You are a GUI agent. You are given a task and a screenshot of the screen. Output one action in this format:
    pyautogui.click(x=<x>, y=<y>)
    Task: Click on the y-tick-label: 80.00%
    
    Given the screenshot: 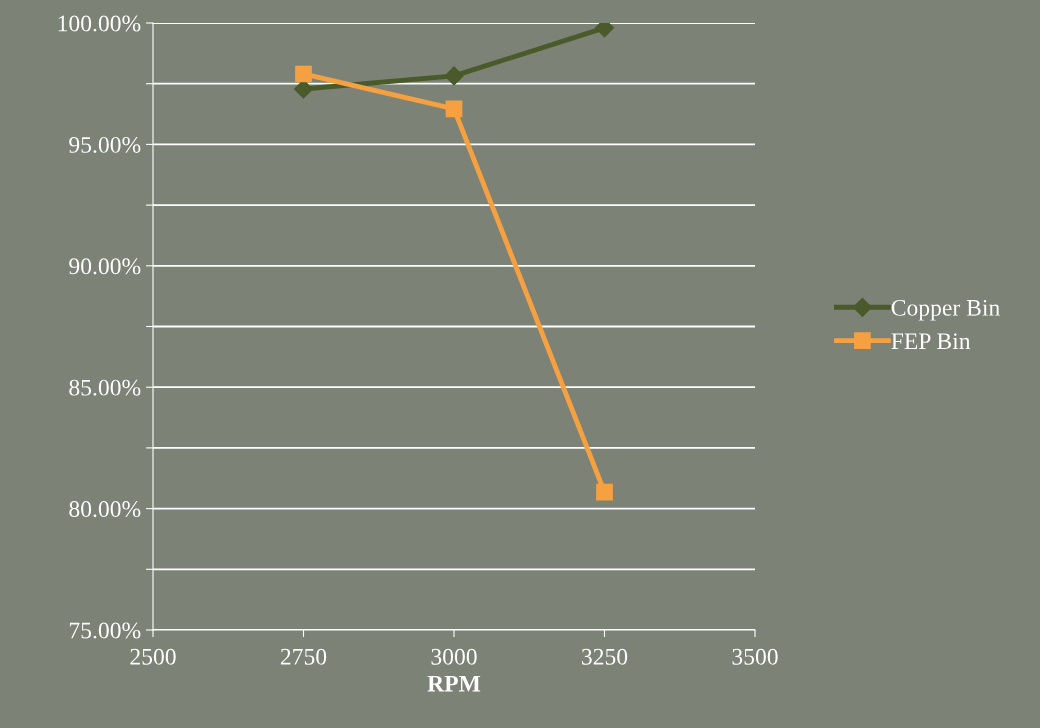 What is the action you would take?
    pyautogui.click(x=105, y=509)
    